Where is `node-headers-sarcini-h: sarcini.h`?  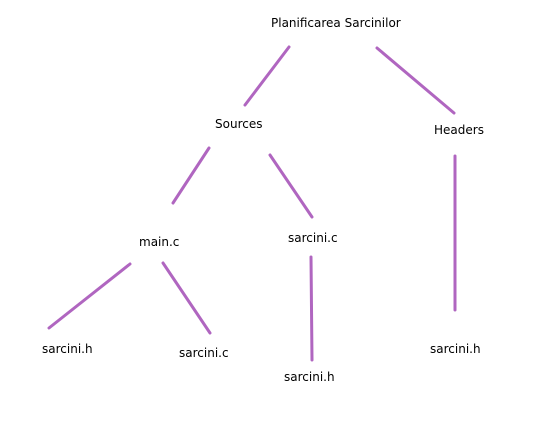
node-headers-sarcini-h: sarcini.h is located at coordinates (455, 349).